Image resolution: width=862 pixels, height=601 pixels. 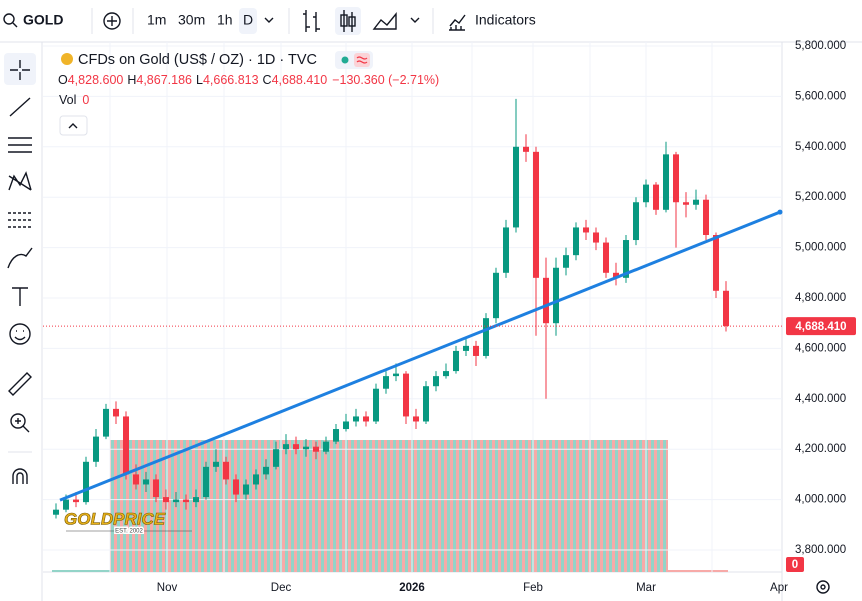 I want to click on zoom-tool, so click(x=18, y=421).